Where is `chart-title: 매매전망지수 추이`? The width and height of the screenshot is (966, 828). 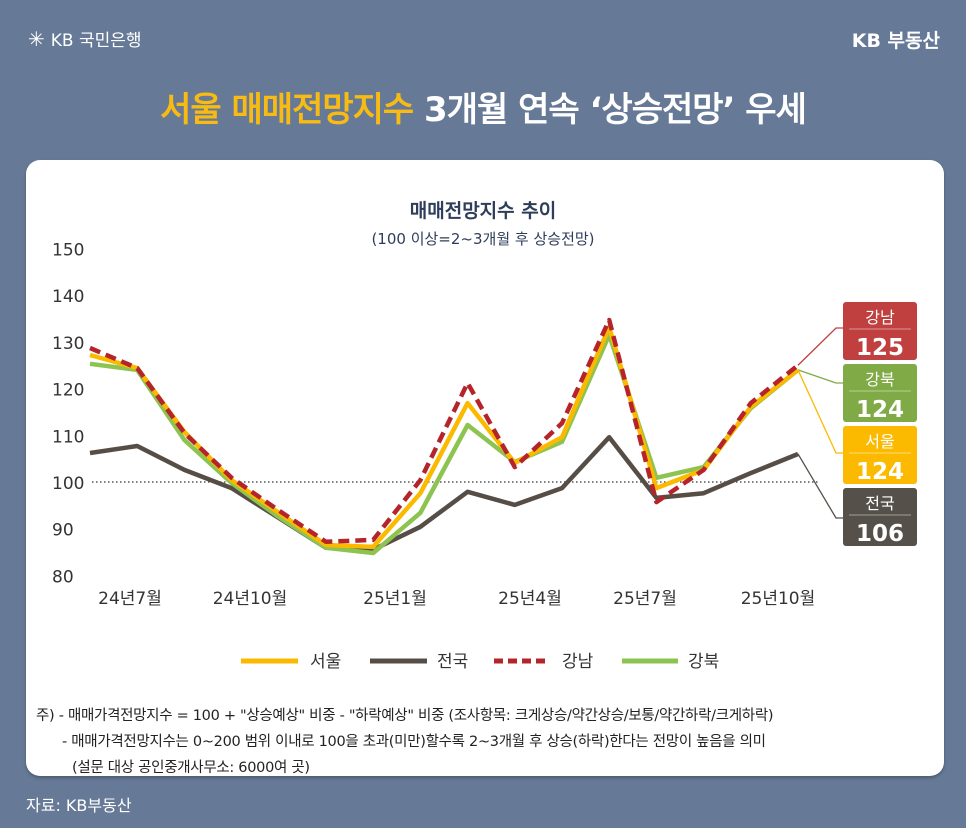
chart-title: 매매전망지수 추이 is located at coordinates (483, 211).